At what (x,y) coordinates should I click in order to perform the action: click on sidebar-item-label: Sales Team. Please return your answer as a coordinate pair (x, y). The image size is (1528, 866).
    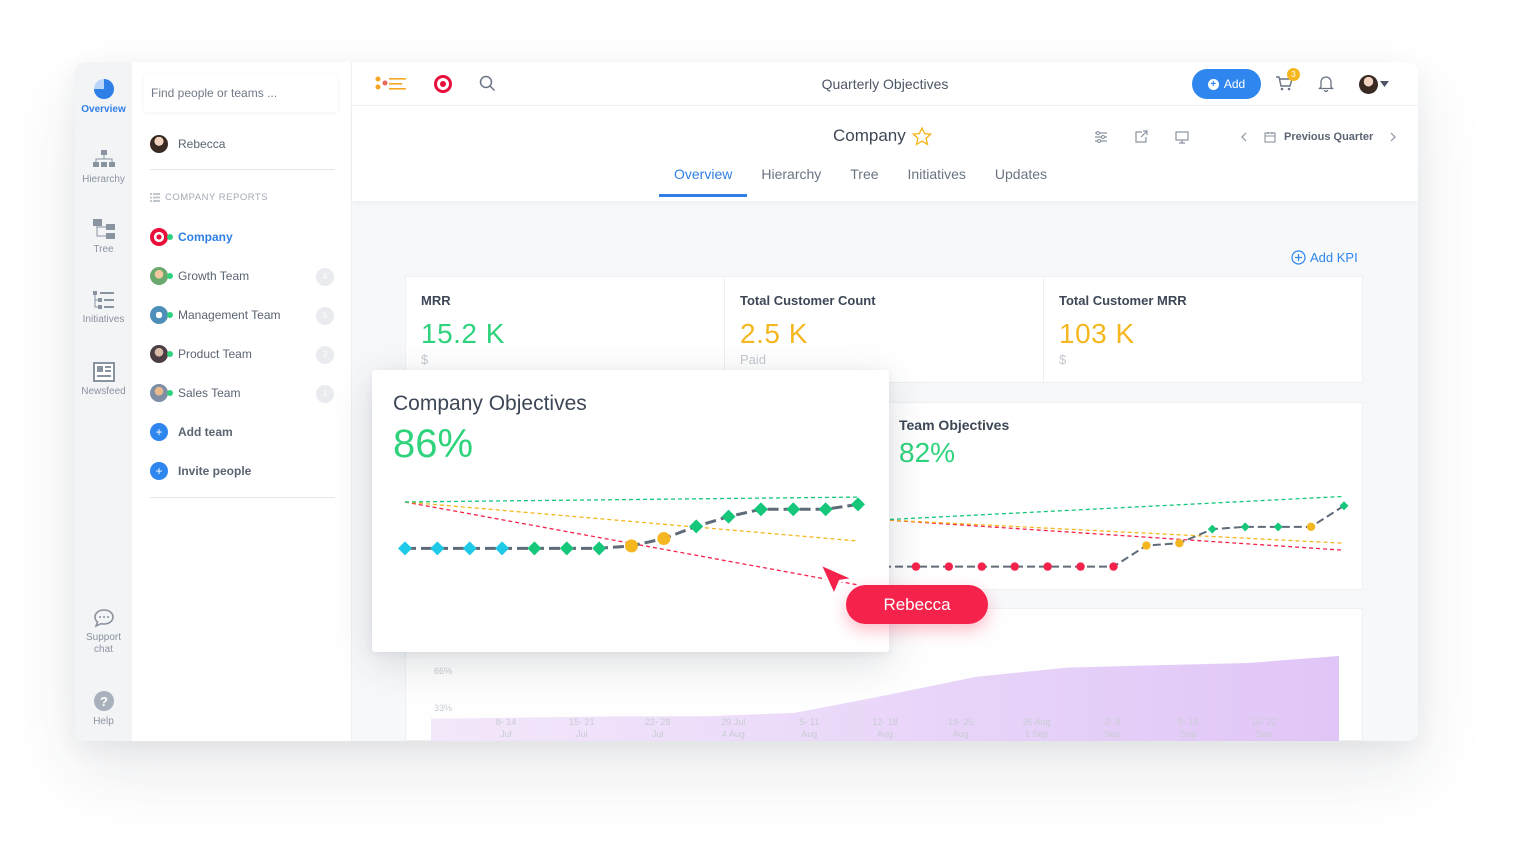
    Looking at the image, I should click on (209, 393).